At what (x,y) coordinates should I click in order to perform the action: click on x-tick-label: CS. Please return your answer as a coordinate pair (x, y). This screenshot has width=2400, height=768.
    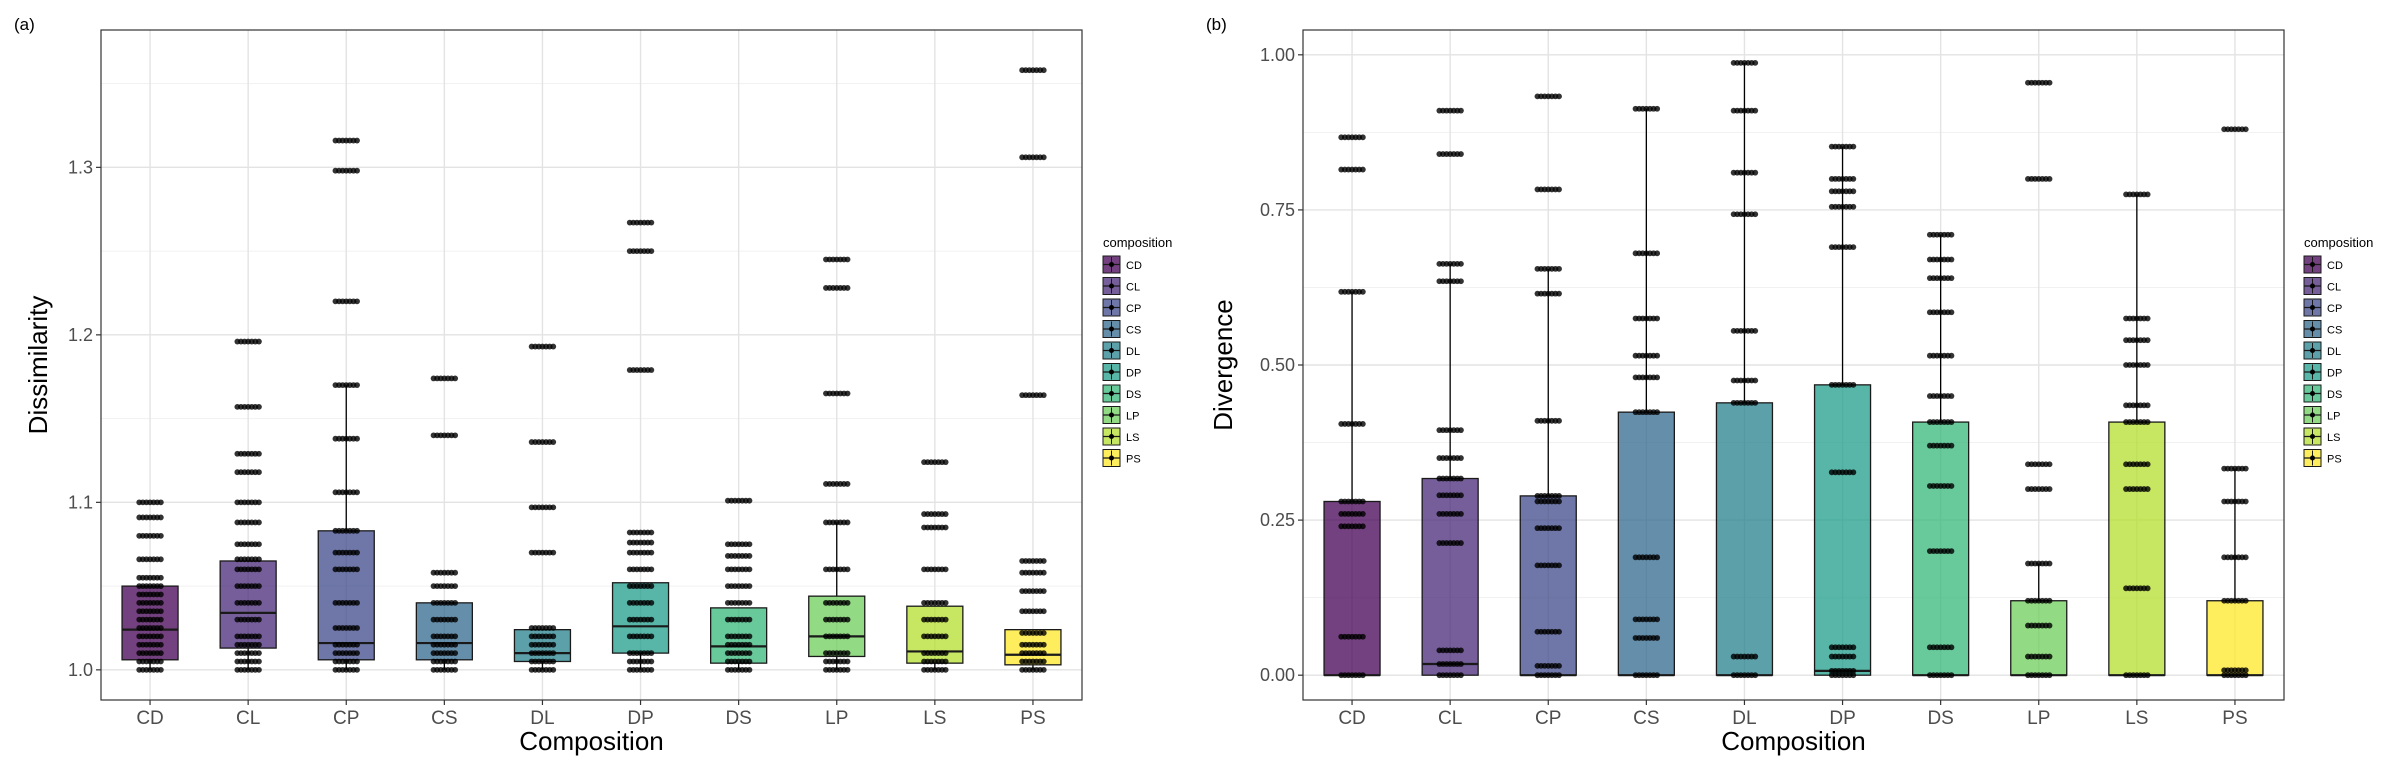
    Looking at the image, I should click on (444, 718).